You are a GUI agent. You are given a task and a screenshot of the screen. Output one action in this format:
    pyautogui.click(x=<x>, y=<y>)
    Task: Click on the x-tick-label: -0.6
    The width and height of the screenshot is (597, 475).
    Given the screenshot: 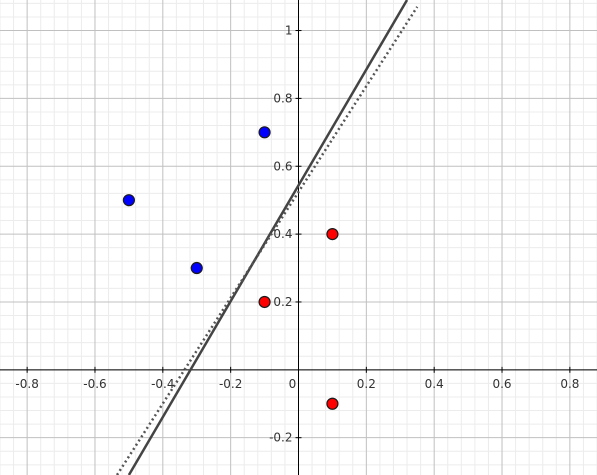 What is the action you would take?
    pyautogui.click(x=94, y=384)
    